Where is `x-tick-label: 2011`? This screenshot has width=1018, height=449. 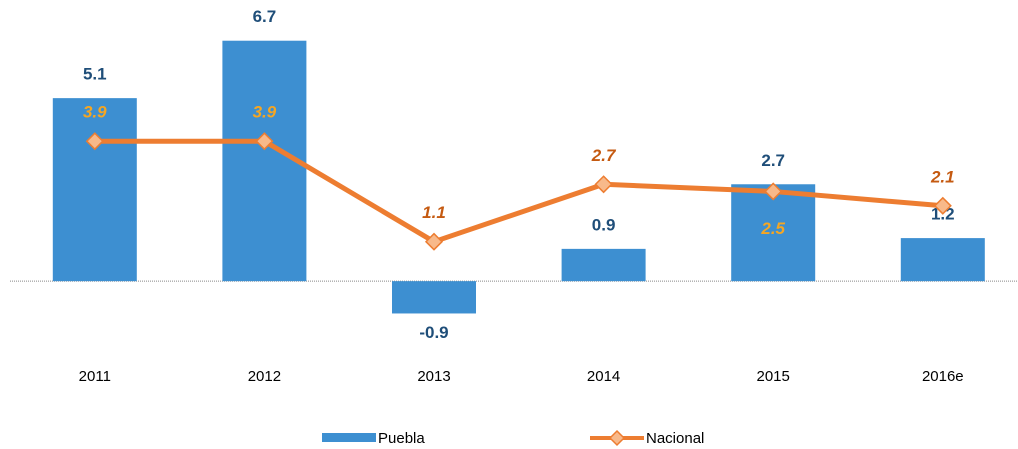
x-tick-label: 2011 is located at coordinates (95, 376).